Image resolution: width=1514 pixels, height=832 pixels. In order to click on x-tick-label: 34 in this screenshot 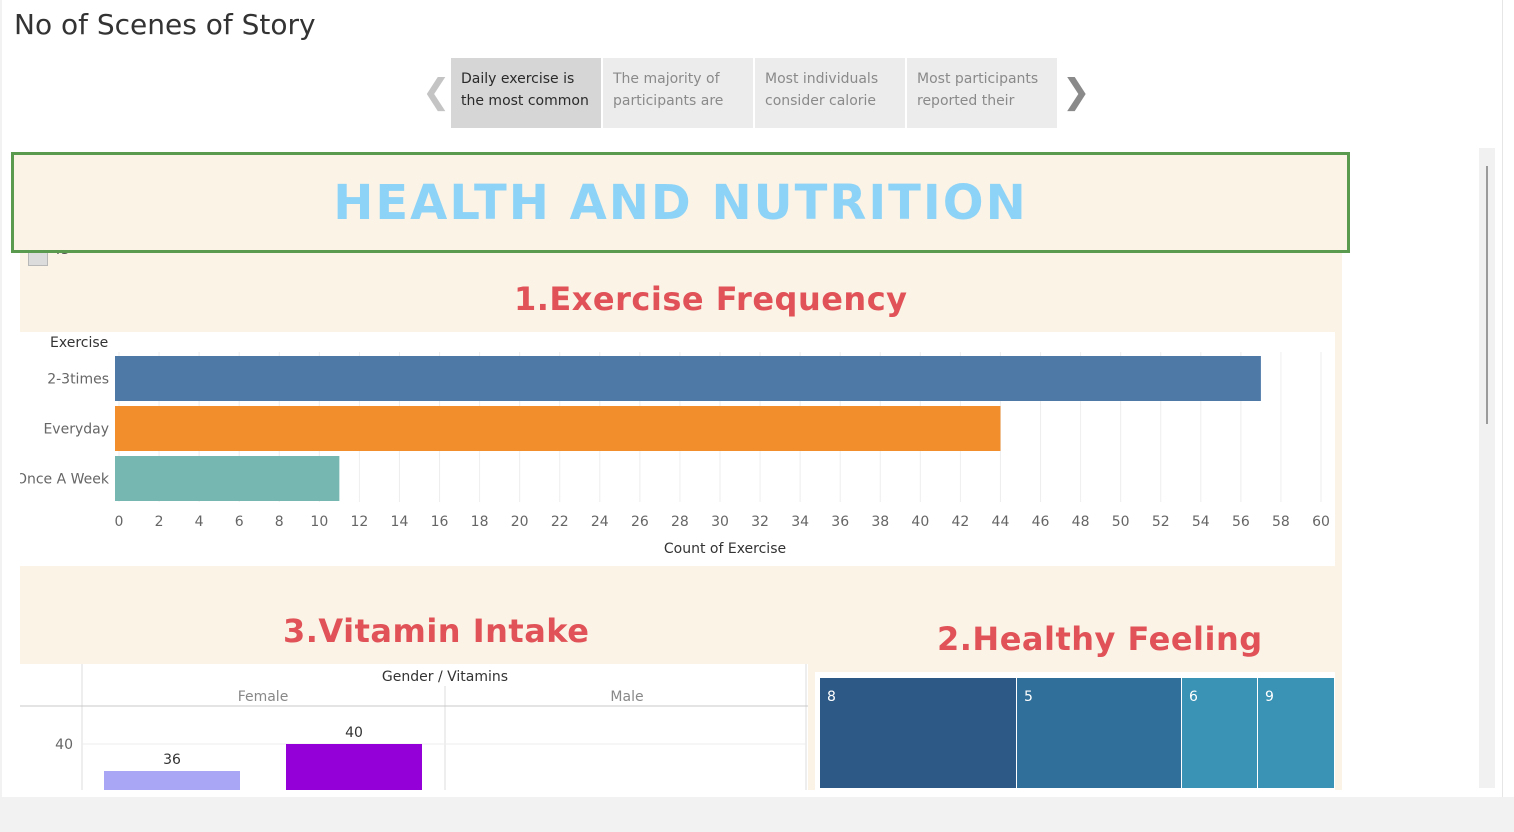, I will do `click(800, 522)`.